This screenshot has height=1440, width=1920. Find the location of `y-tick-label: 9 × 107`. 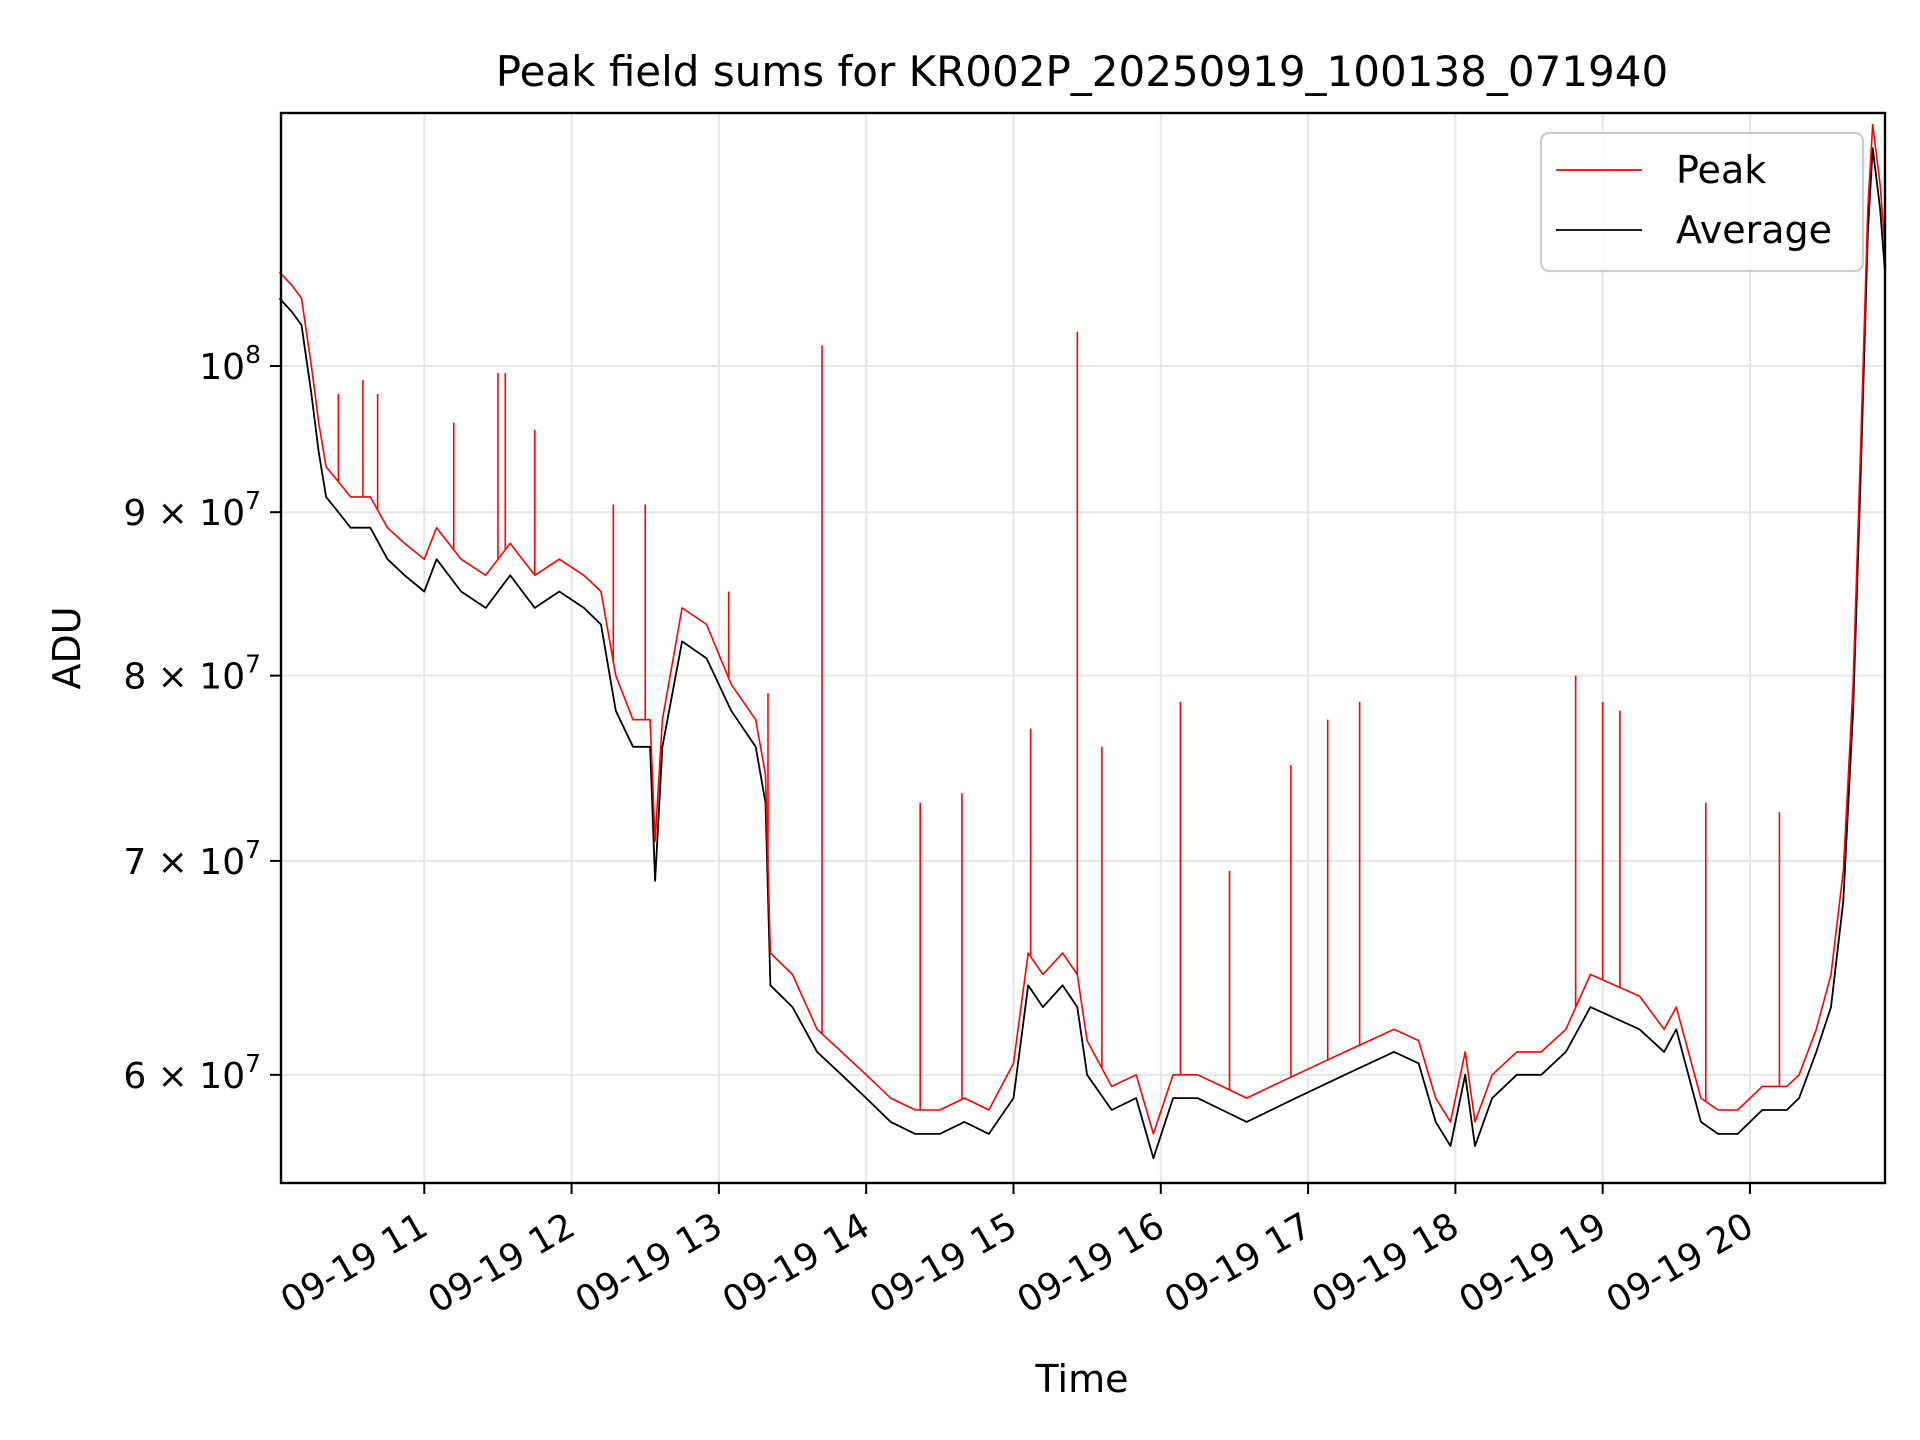

y-tick-label: 9 × 107 is located at coordinates (192, 510).